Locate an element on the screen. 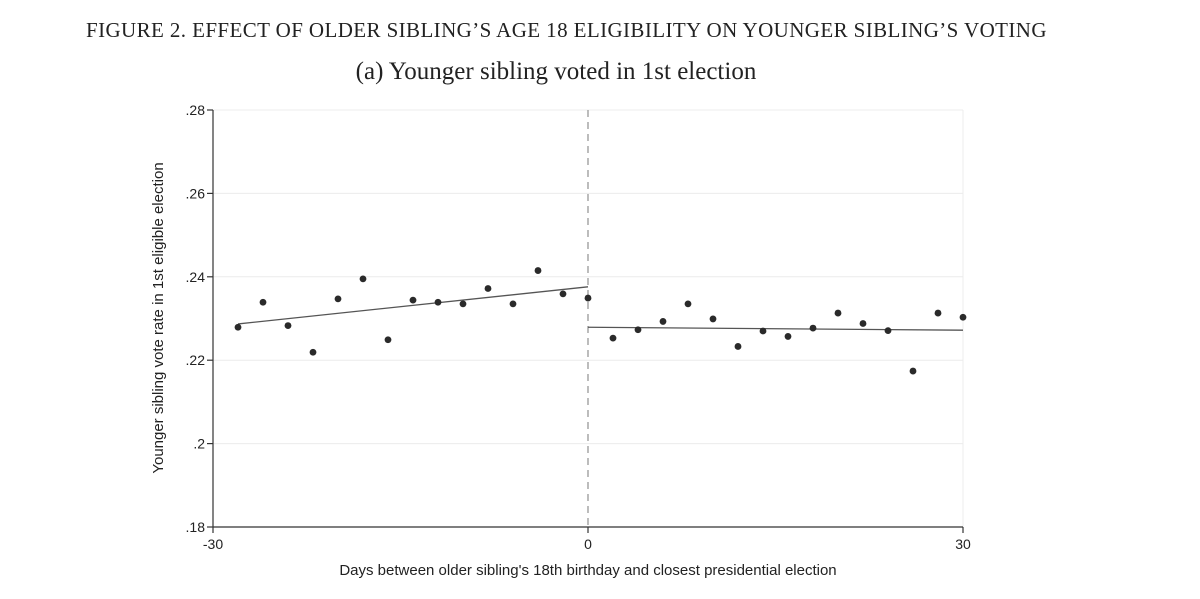  figure-label: FIGURE 2. is located at coordinates (136, 30).